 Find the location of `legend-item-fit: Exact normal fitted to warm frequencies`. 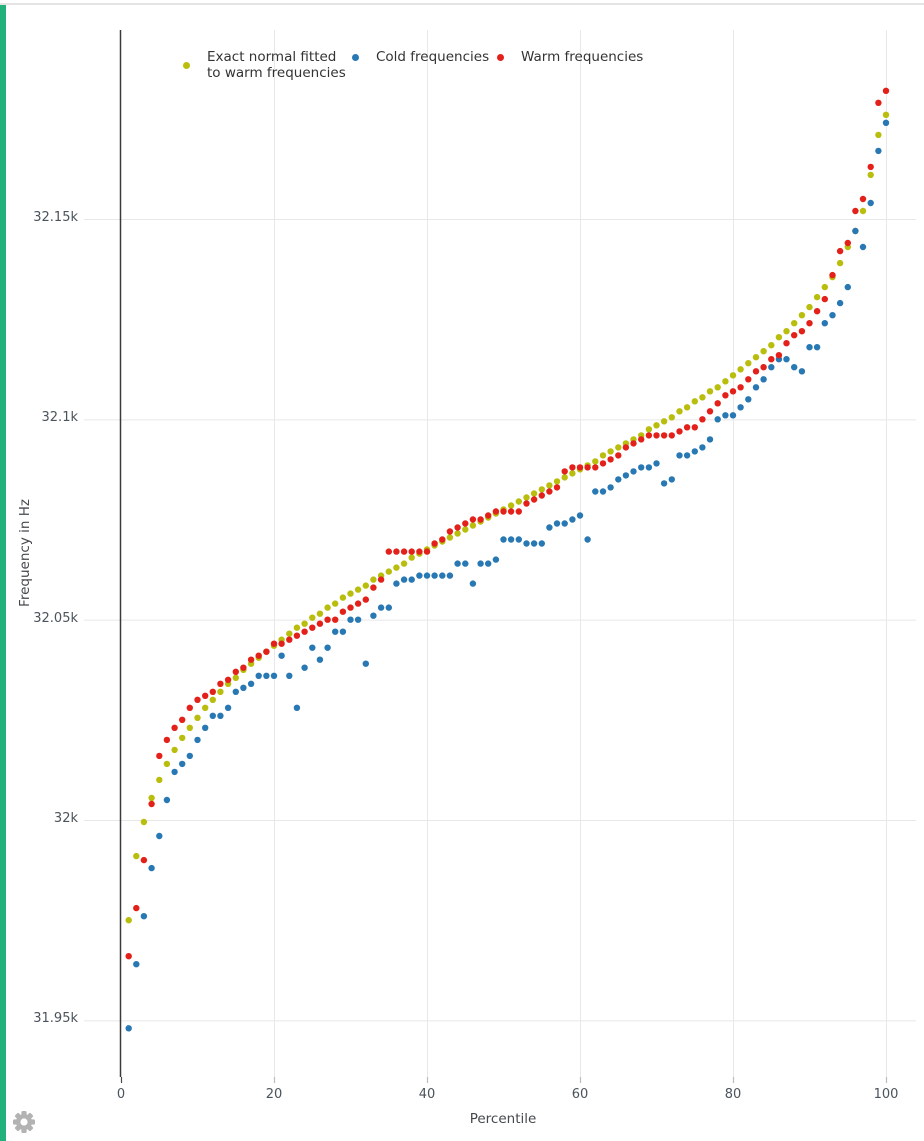

legend-item-fit: Exact normal fitted to warm frequencies is located at coordinates (264, 65).